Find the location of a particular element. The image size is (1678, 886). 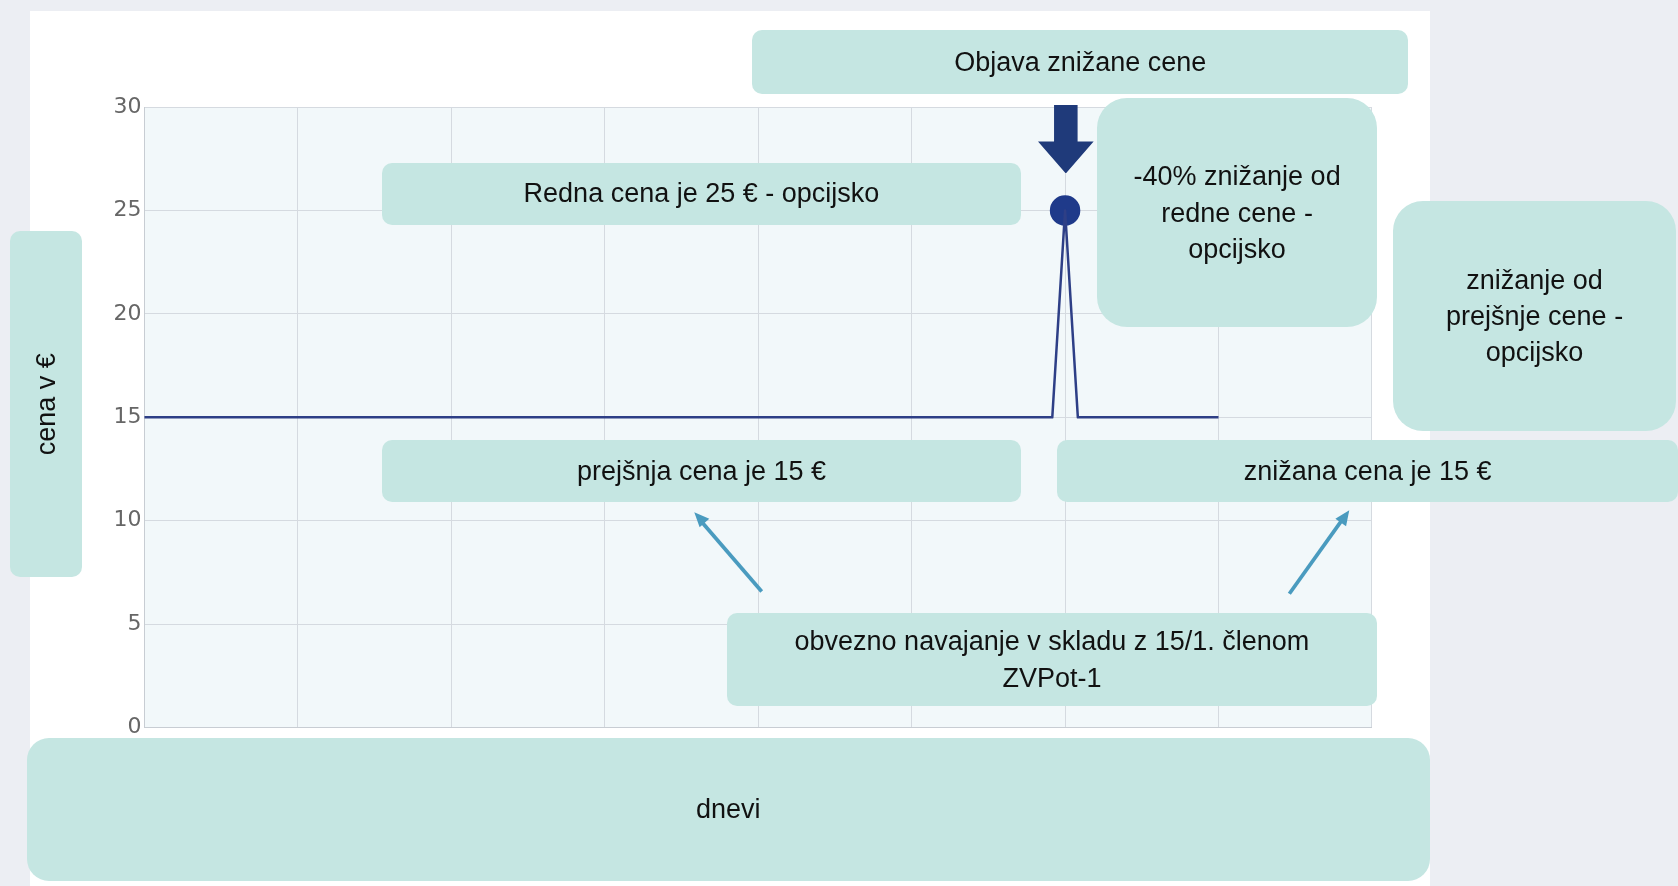

y-tick-label: 25 is located at coordinates (127, 209).